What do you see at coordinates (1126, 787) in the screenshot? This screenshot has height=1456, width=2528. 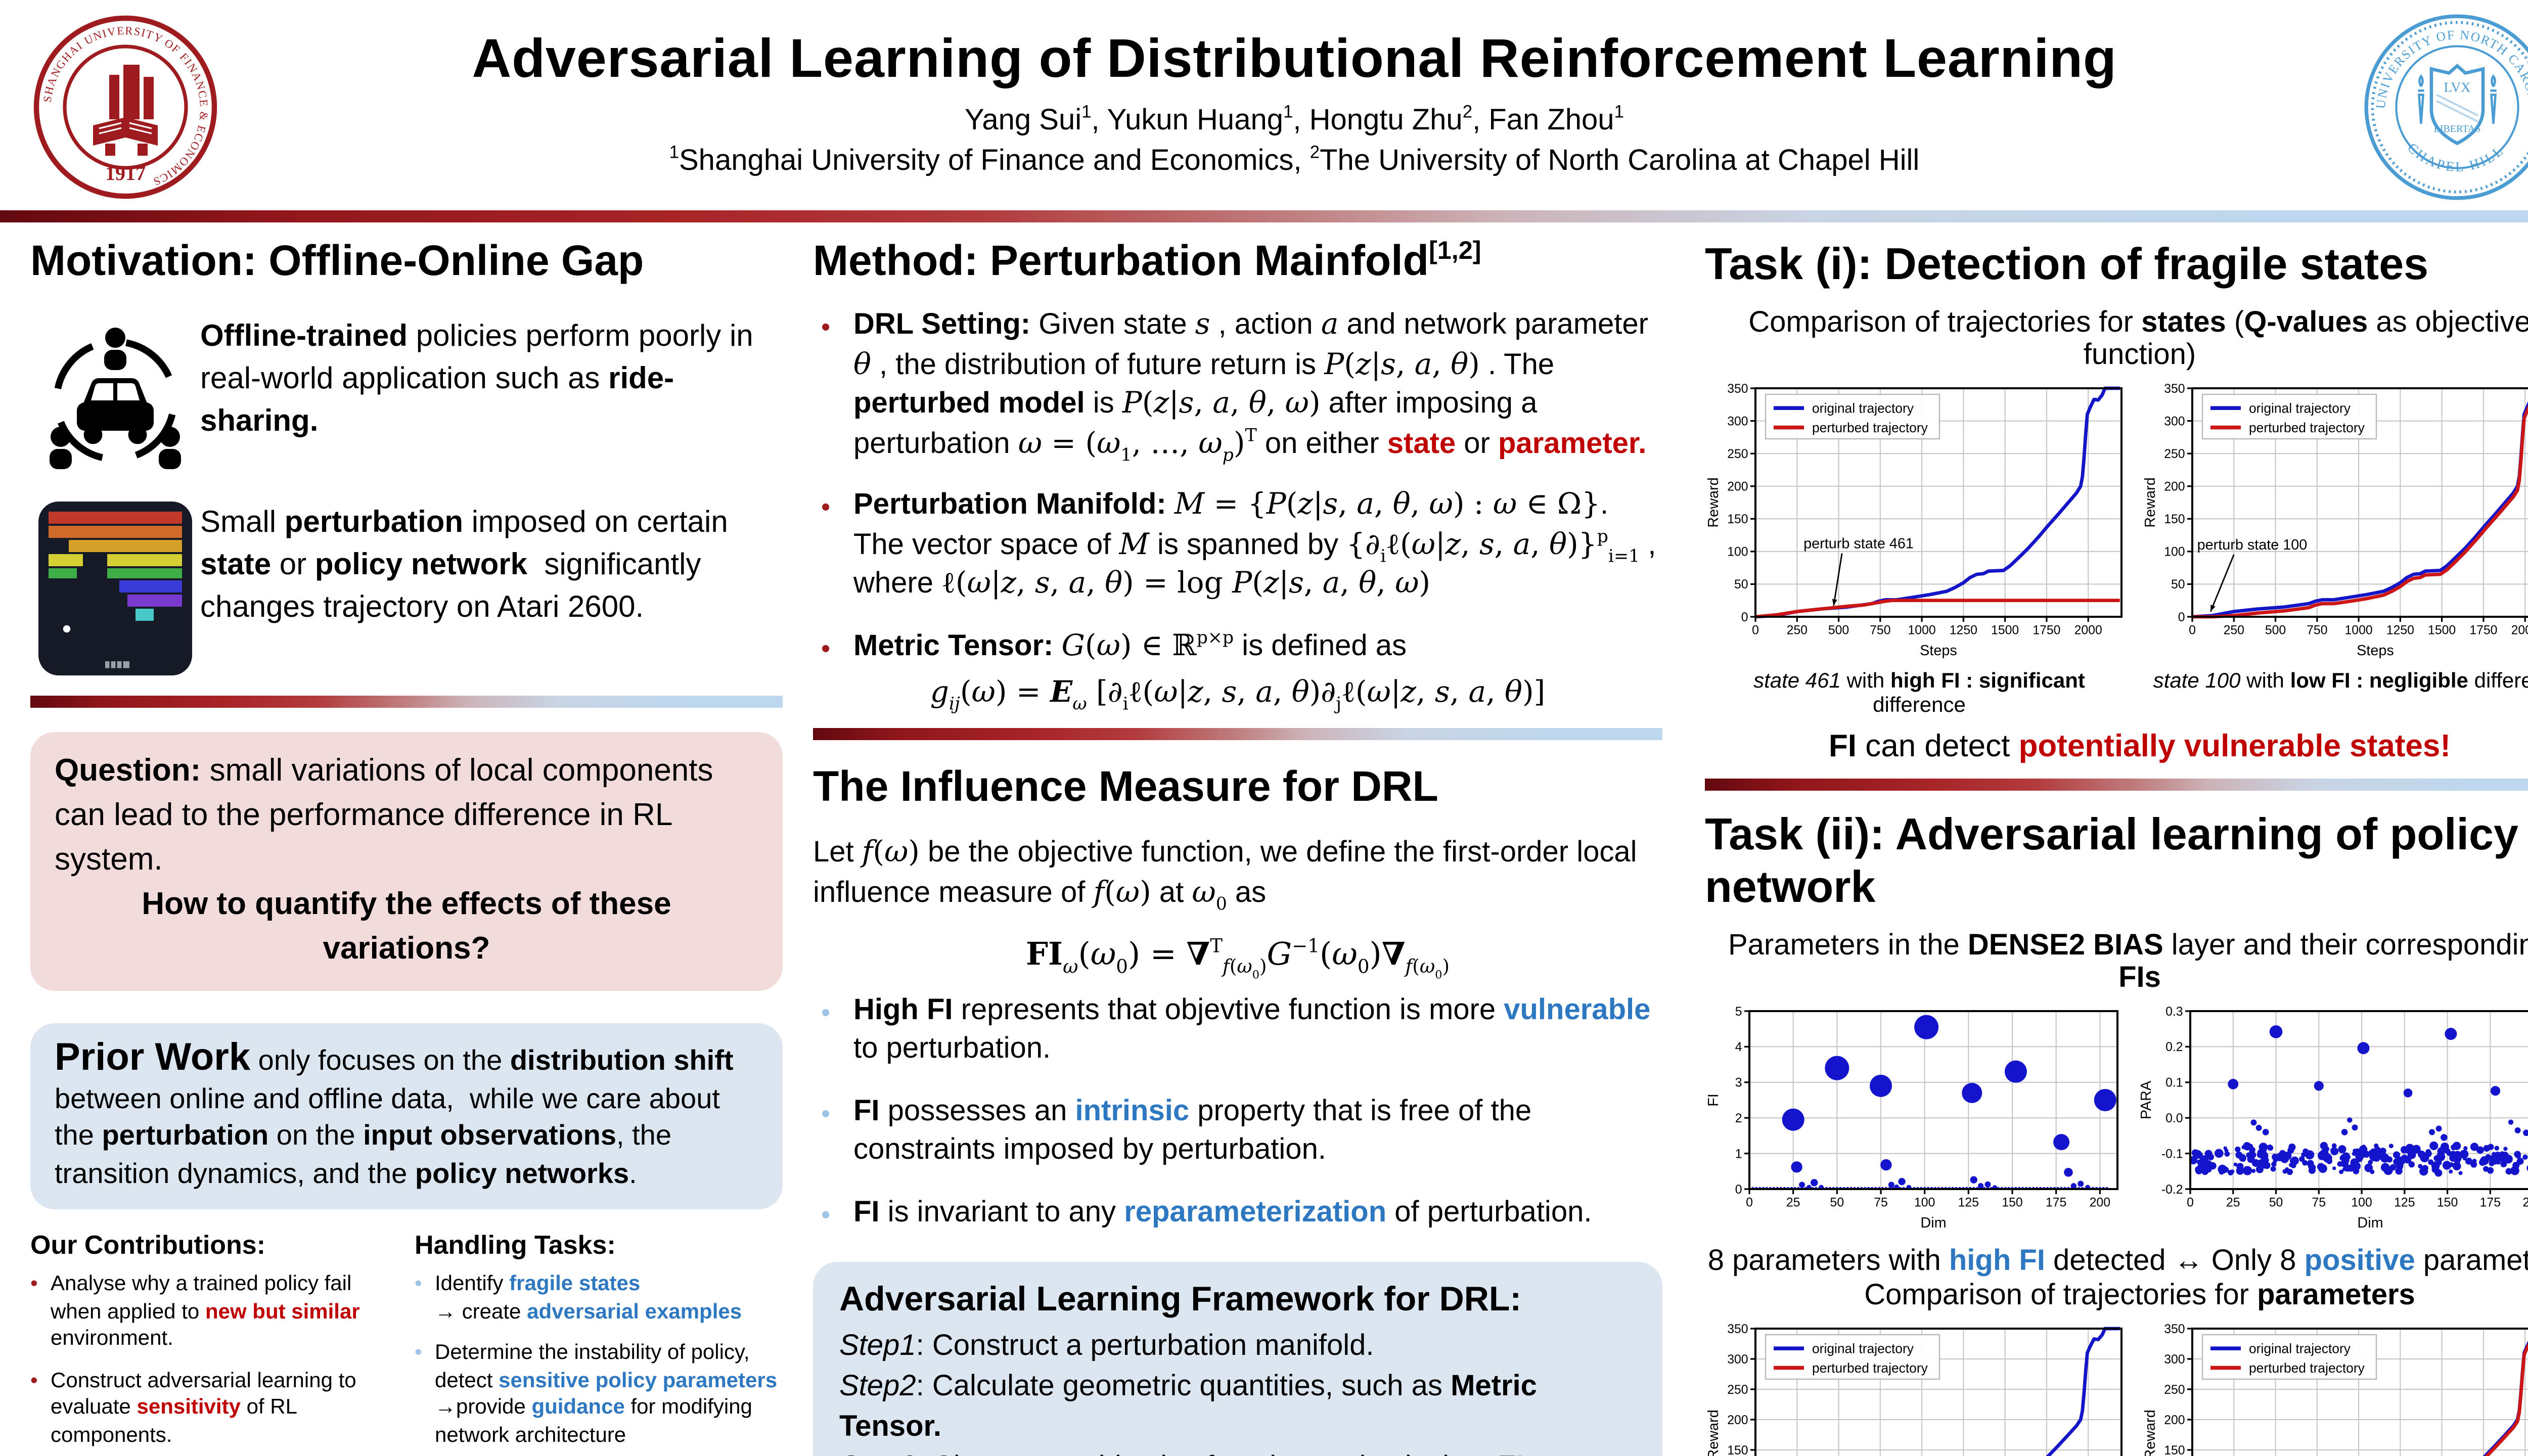 I see `influence-heading: The Influence Measure for DRL` at bounding box center [1126, 787].